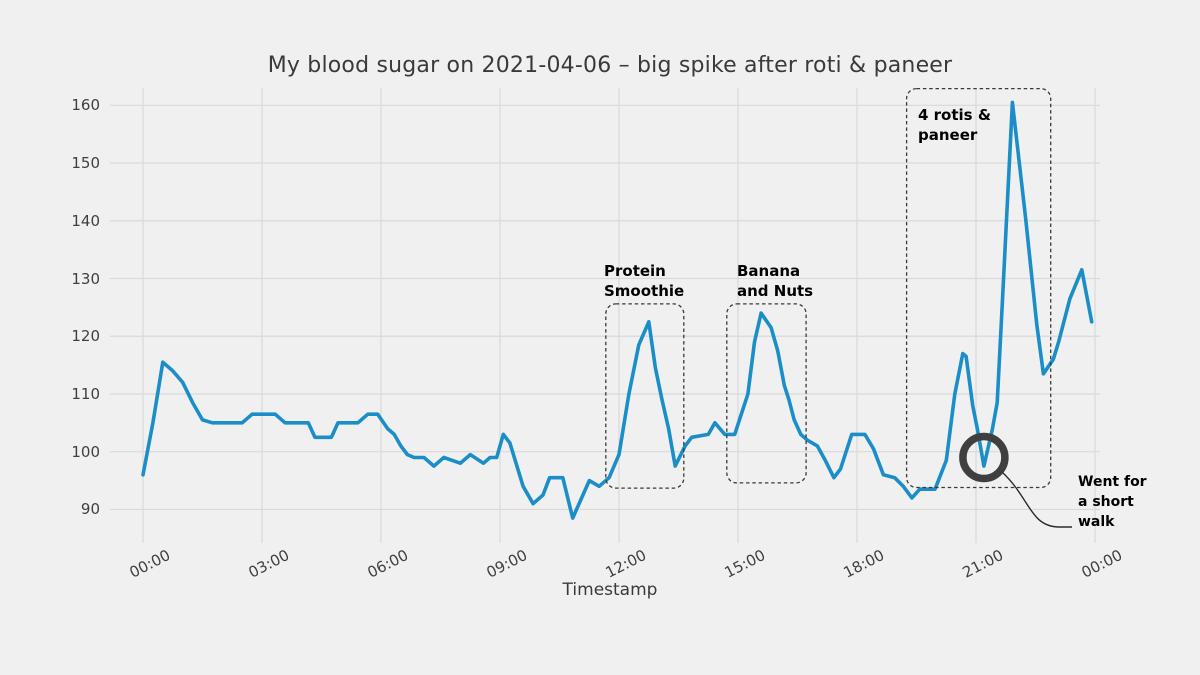 This screenshot has height=675, width=1200. Describe the element at coordinates (85, 336) in the screenshot. I see `y-tick-label-120: 120` at that location.